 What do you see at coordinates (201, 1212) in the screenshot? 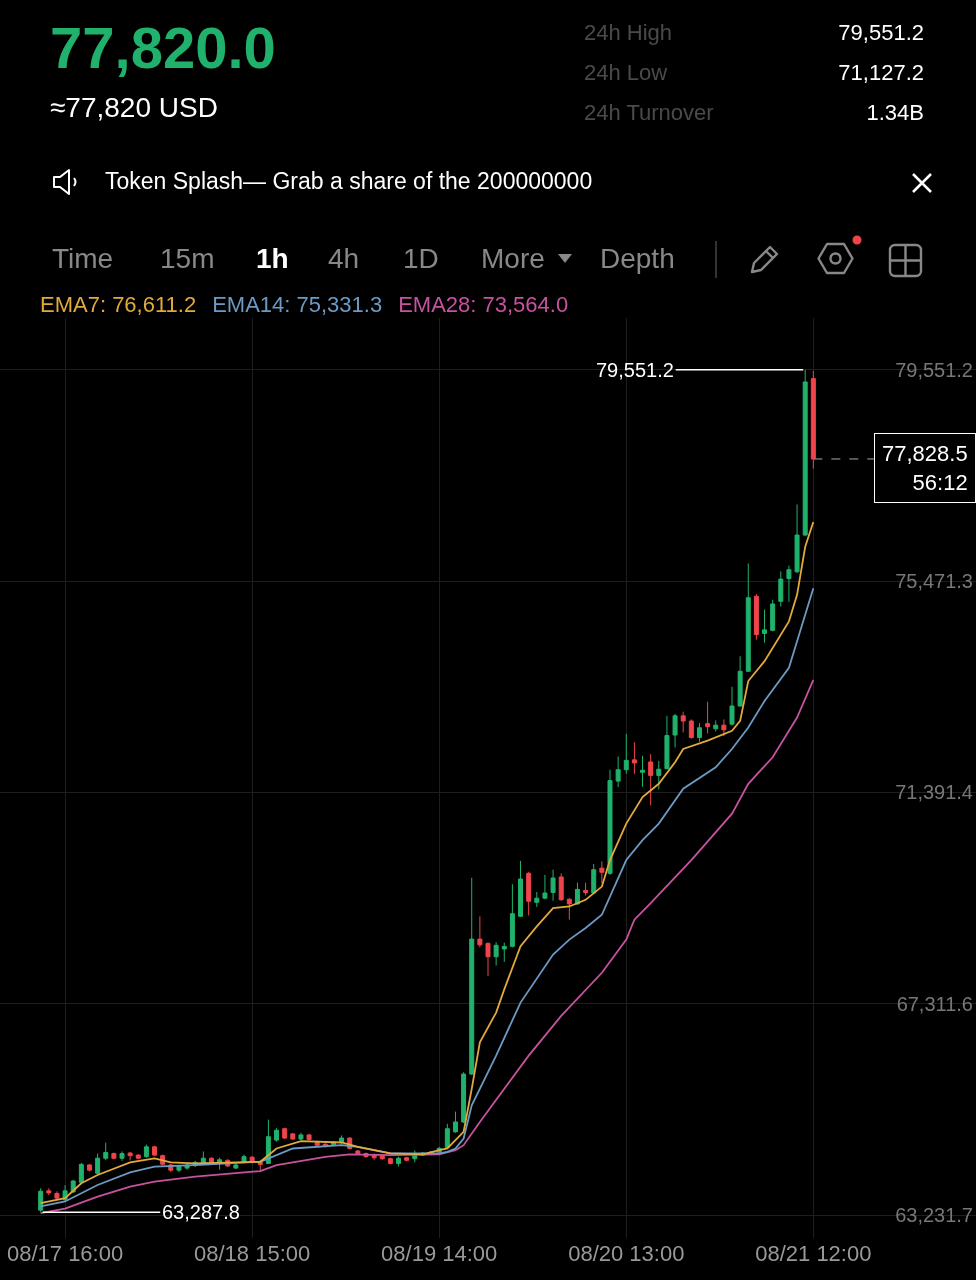
I see `annotation: 63,287.8` at bounding box center [201, 1212].